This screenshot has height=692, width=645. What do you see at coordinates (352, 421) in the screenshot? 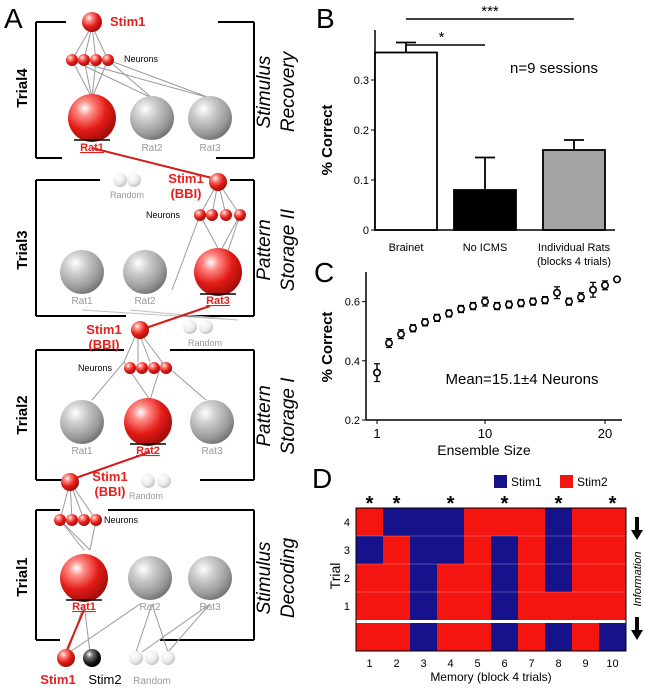
I see `panel-c-ytick-label: 0.2` at bounding box center [352, 421].